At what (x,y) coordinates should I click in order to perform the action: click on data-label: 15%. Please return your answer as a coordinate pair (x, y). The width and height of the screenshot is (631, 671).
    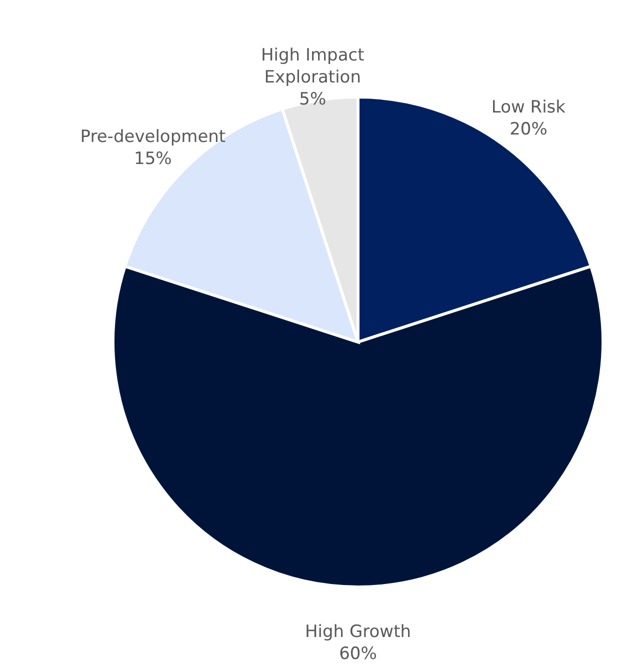
    Looking at the image, I should click on (153, 158).